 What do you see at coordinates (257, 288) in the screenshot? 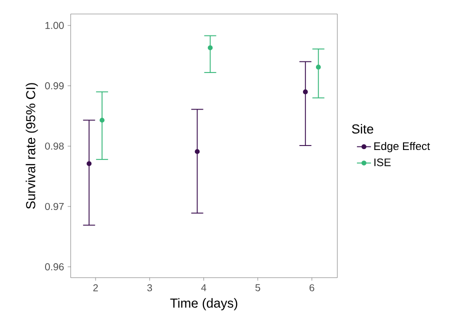
I see `x-tick-label: 5` at bounding box center [257, 288].